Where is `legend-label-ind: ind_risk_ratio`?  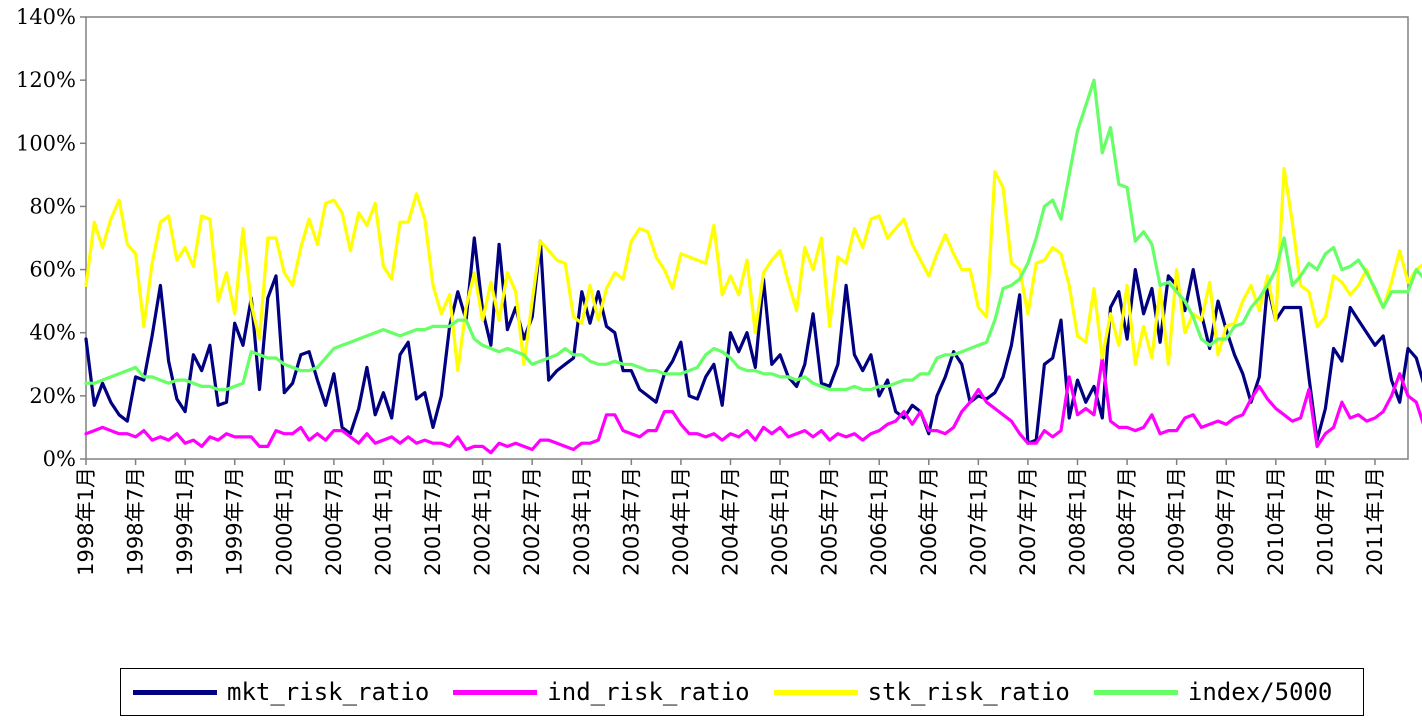 legend-label-ind: ind_risk_ratio is located at coordinates (648, 692).